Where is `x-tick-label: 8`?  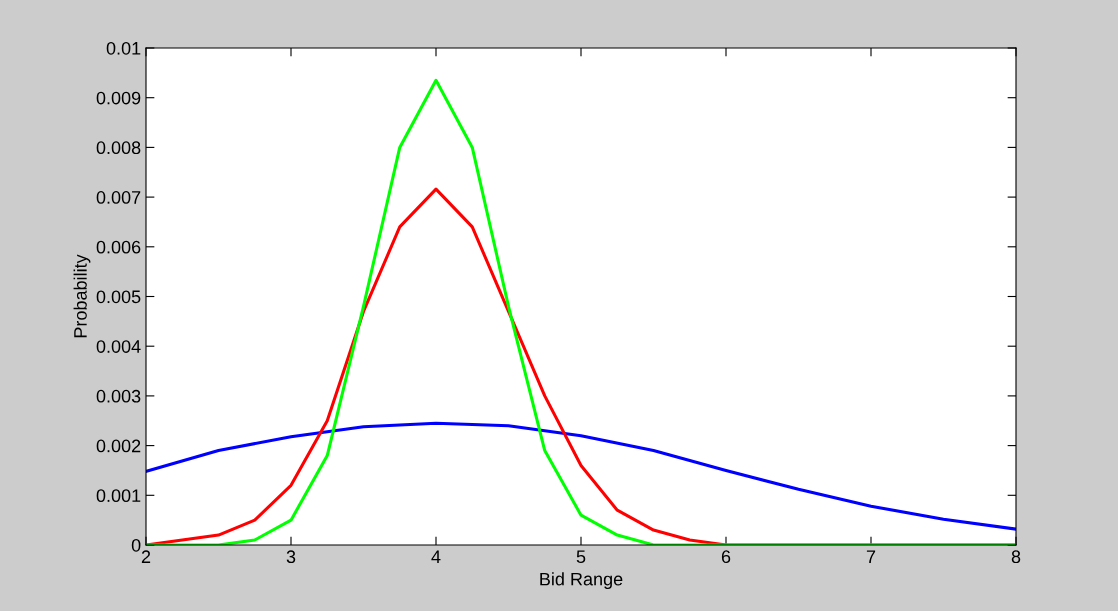
x-tick-label: 8 is located at coordinates (1016, 557).